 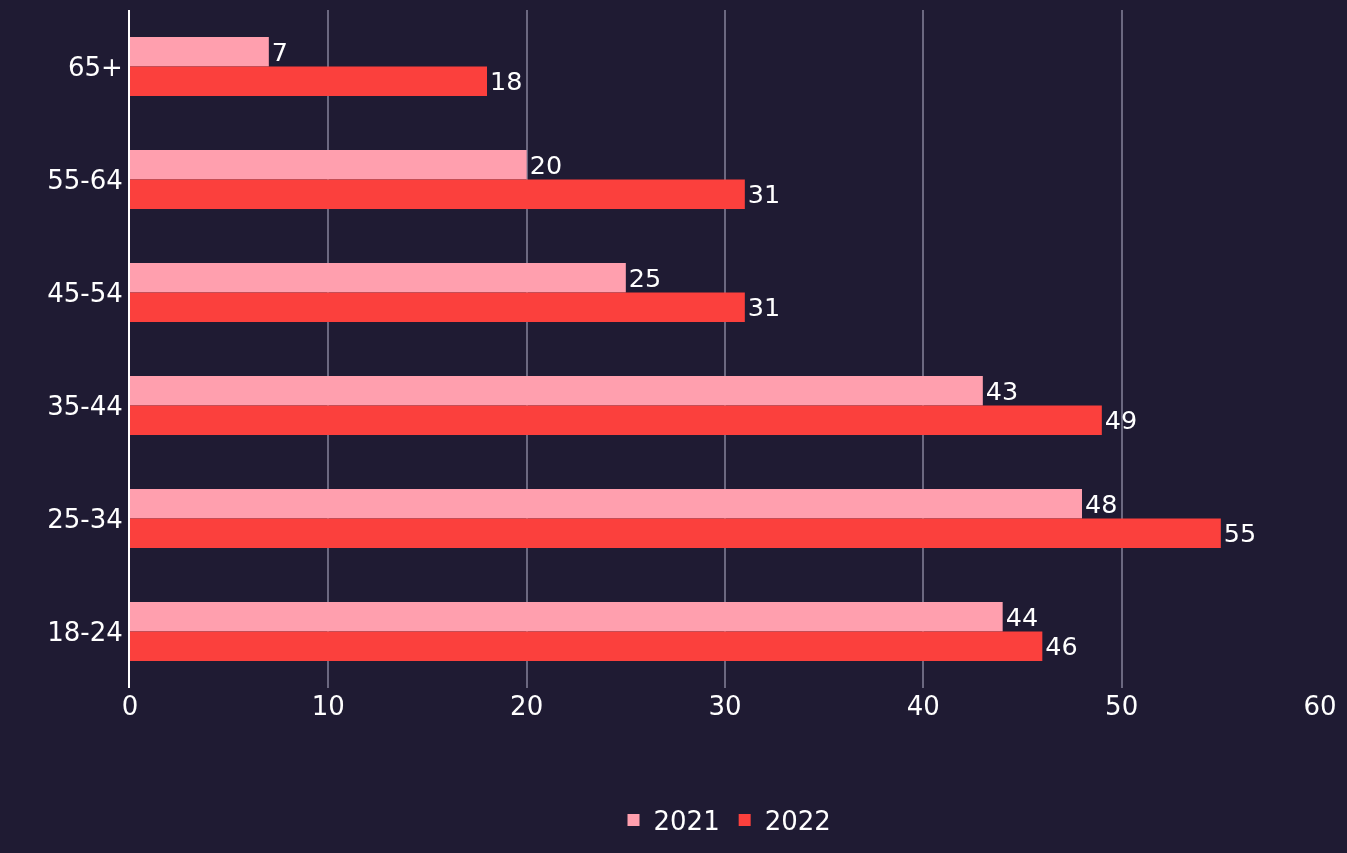 What do you see at coordinates (85, 631) in the screenshot?
I see `y-tick-label: 18-24` at bounding box center [85, 631].